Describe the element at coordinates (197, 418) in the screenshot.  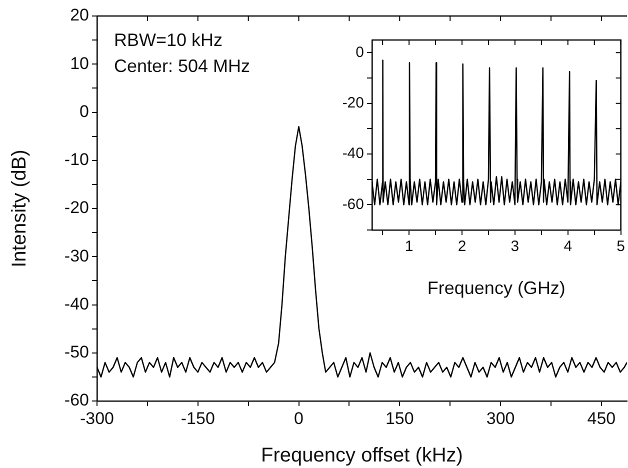
I see `x-tick-label: -150` at that location.